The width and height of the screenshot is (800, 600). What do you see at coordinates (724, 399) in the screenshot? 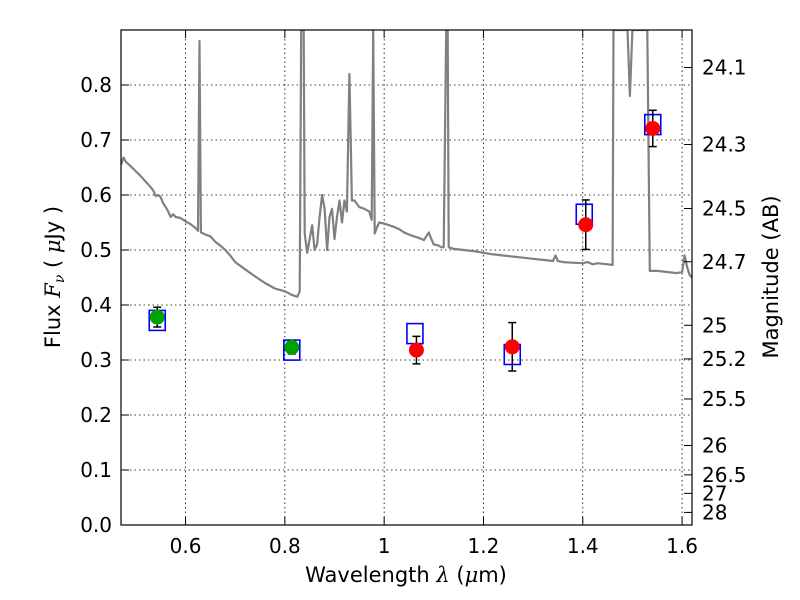
I see `y2-tick-label: 25.5` at bounding box center [724, 399].